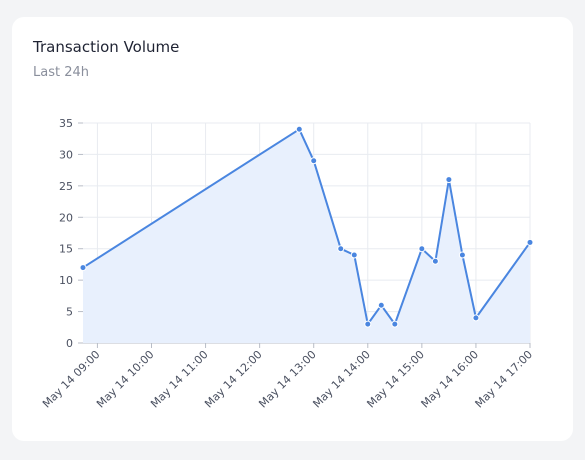 This screenshot has width=585, height=460. What do you see at coordinates (504, 379) in the screenshot?
I see `x-tick-label: May 14 17:00` at bounding box center [504, 379].